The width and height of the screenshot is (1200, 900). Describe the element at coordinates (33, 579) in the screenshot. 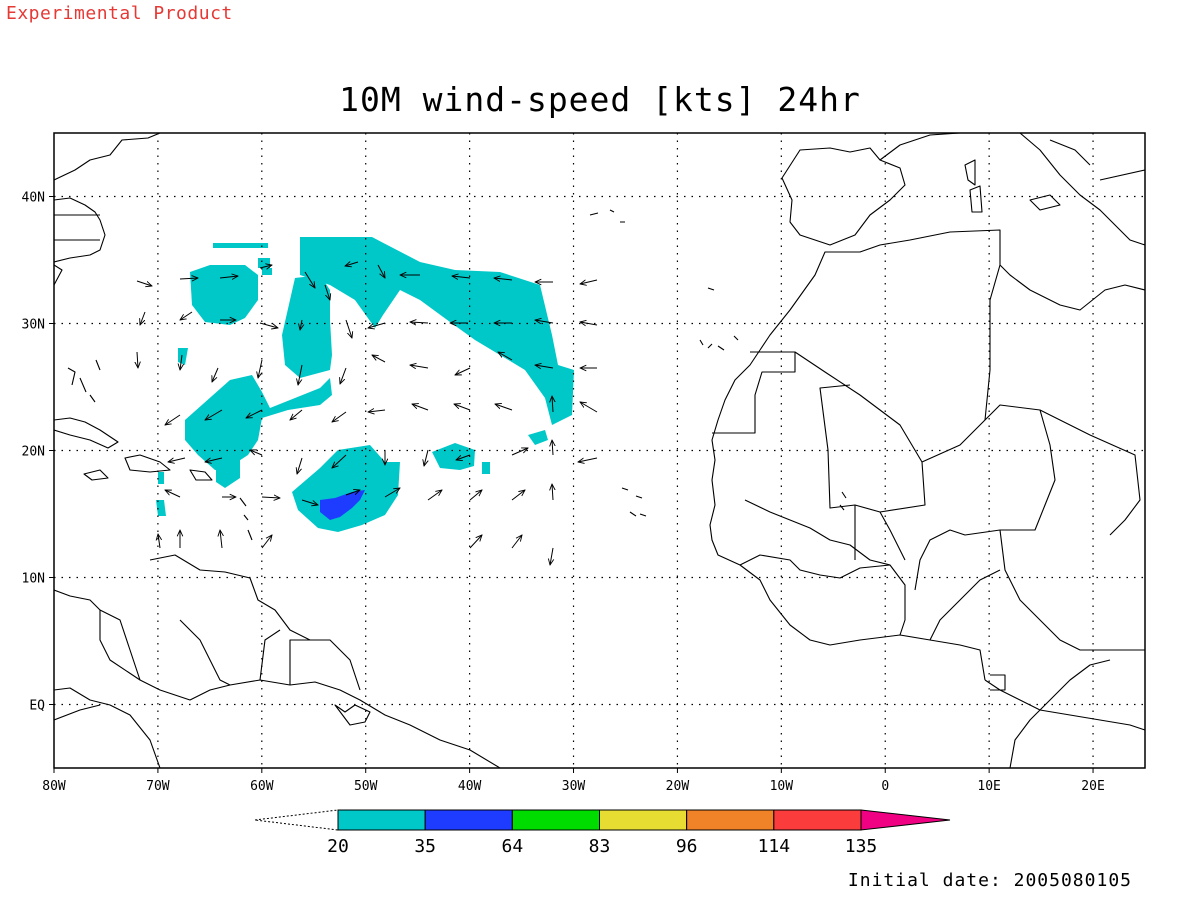

I see `lat-tick-label: 10N` at that location.